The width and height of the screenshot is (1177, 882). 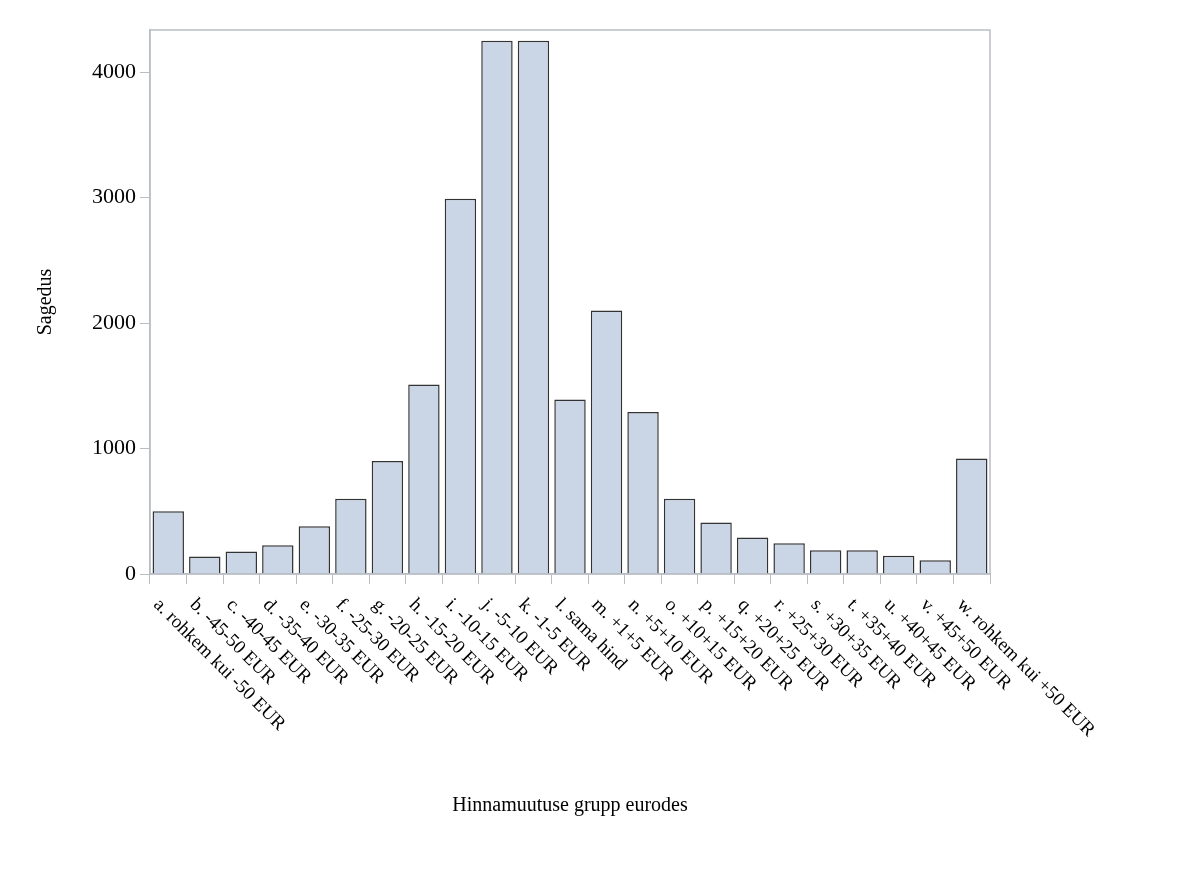 I want to click on y-tick-label: 1000, so click(x=114, y=447).